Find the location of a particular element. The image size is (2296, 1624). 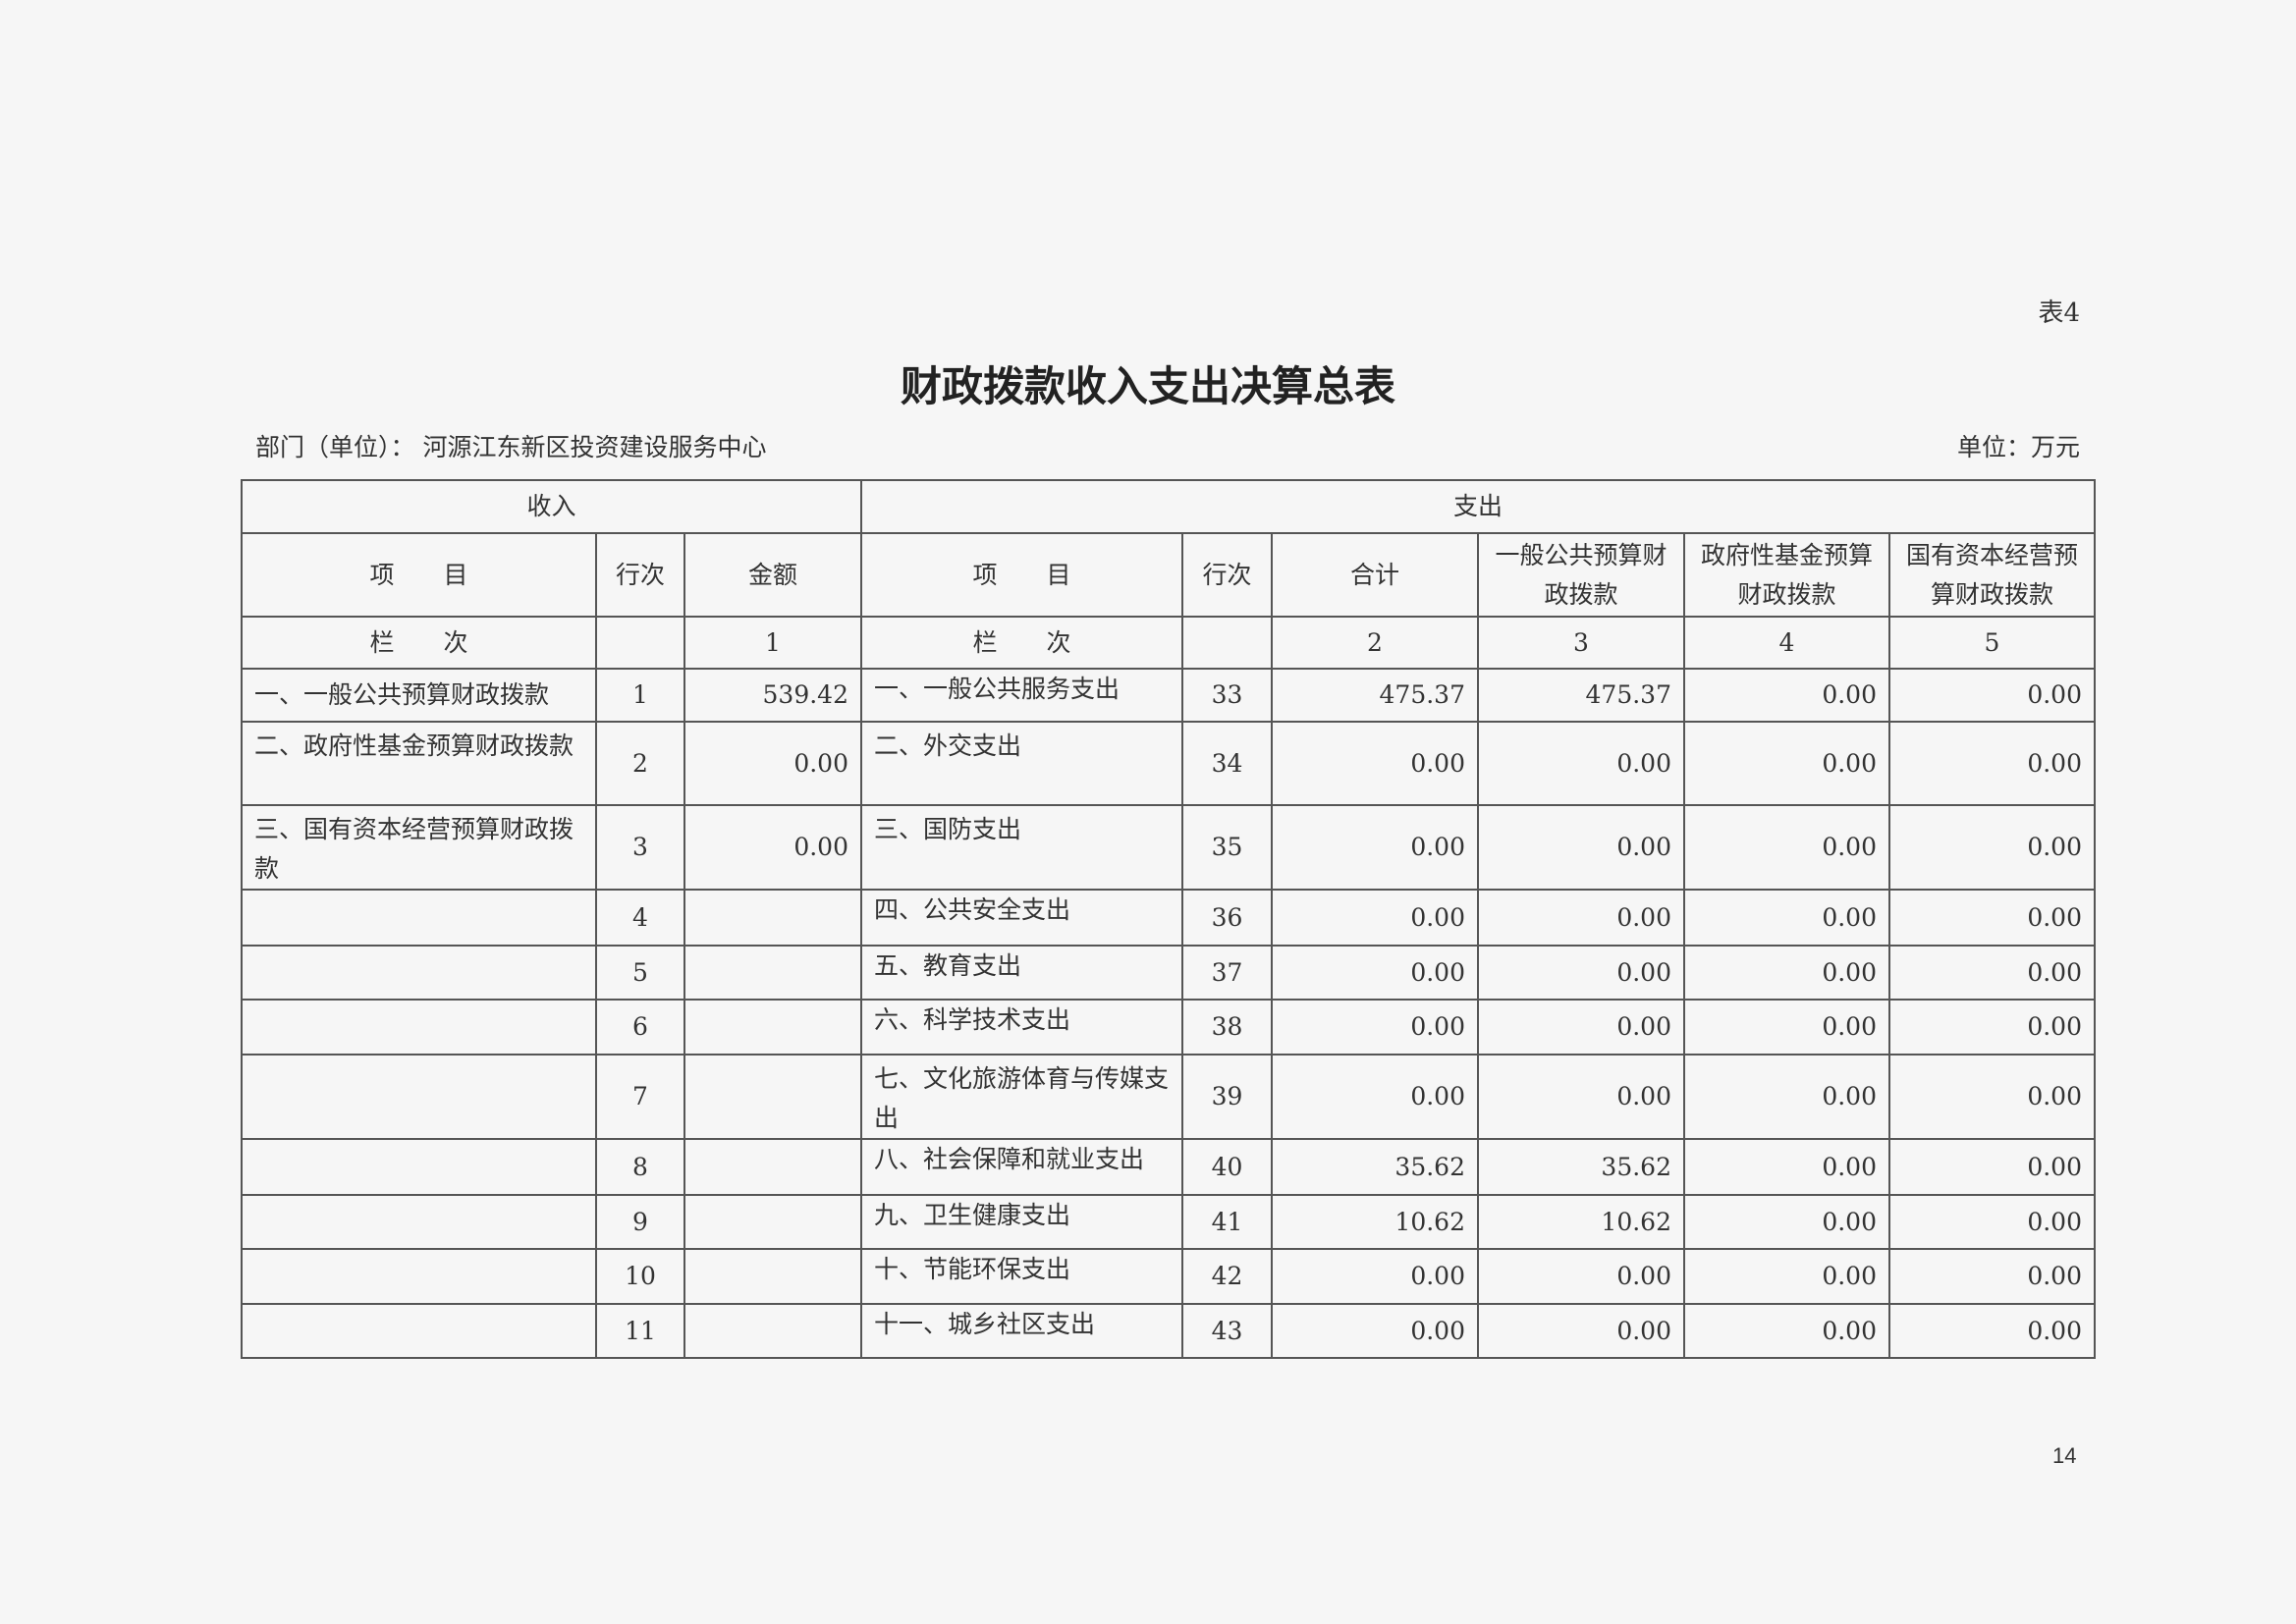

general-budget-value: 35.62 is located at coordinates (1581, 1167).